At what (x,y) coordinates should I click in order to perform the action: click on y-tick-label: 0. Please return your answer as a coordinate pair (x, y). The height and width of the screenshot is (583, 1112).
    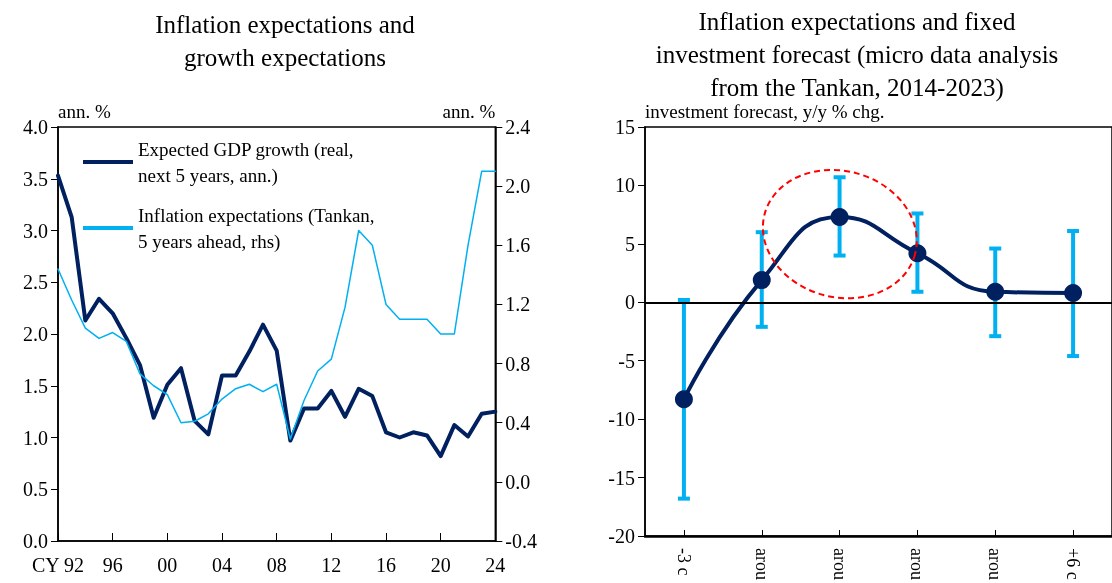
    Looking at the image, I should click on (630, 302).